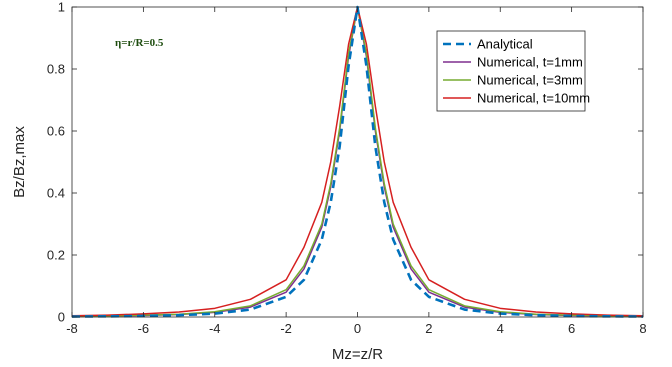  I want to click on x-tick-label: 4, so click(500, 328).